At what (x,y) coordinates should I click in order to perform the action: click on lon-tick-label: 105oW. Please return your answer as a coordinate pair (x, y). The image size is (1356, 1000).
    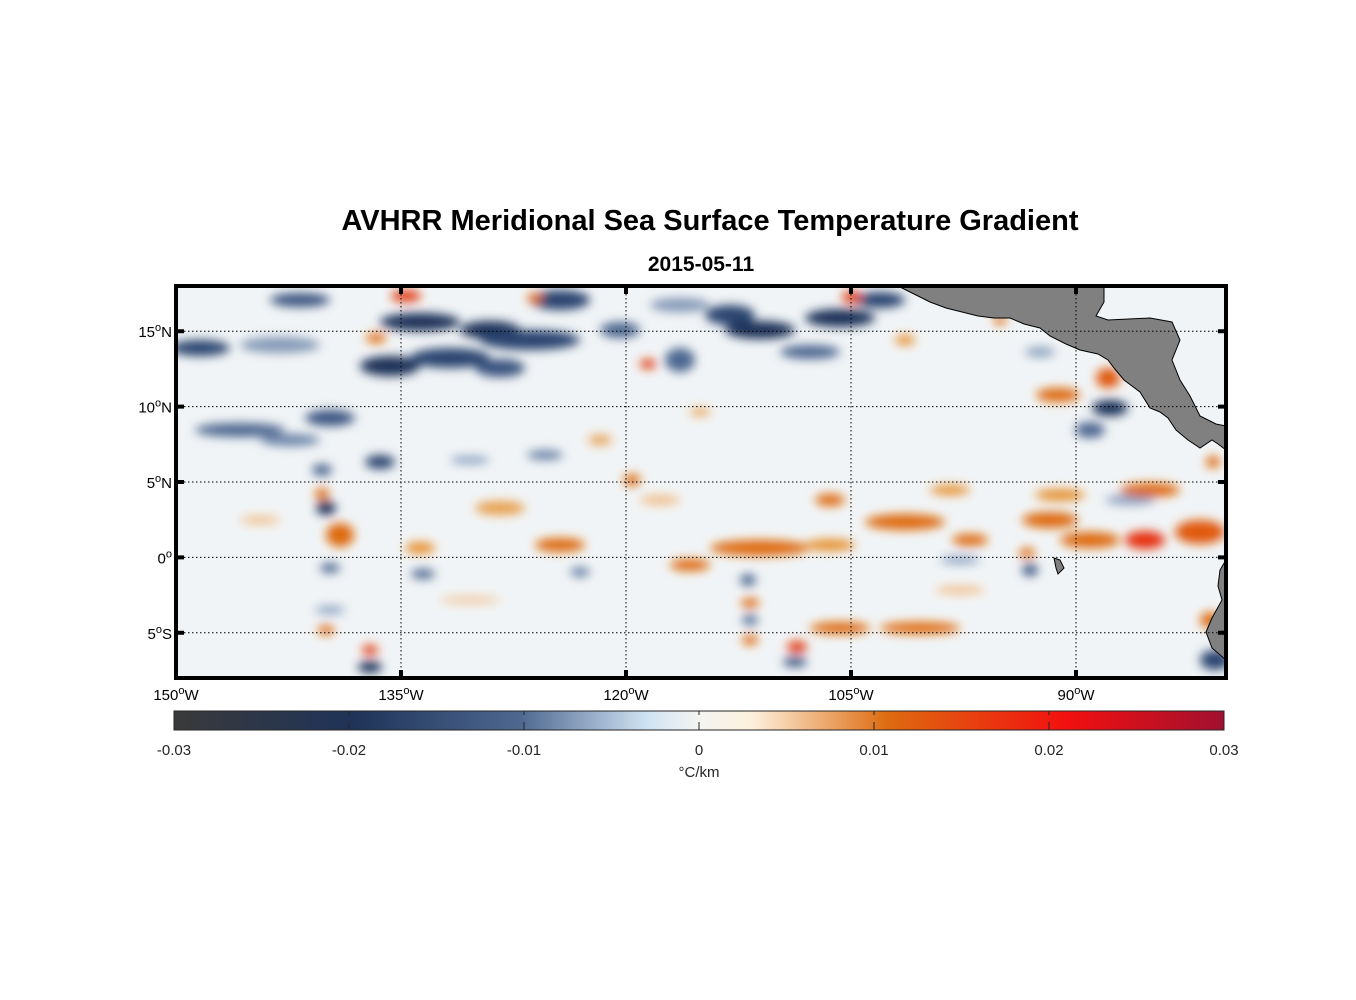
    Looking at the image, I should click on (851, 694).